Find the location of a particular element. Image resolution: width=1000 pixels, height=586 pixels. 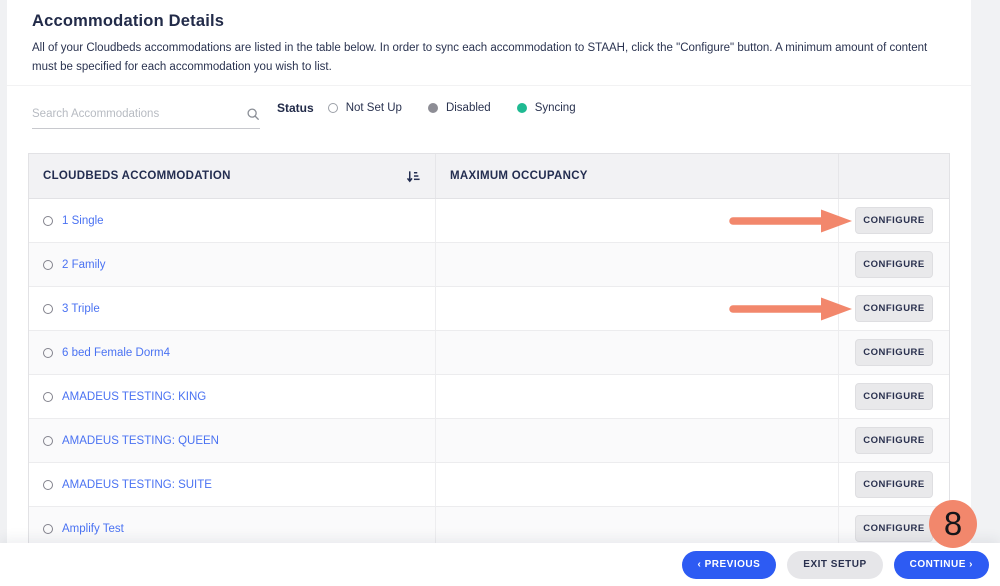

previous-button: ‹ PREVIOUS is located at coordinates (729, 564).